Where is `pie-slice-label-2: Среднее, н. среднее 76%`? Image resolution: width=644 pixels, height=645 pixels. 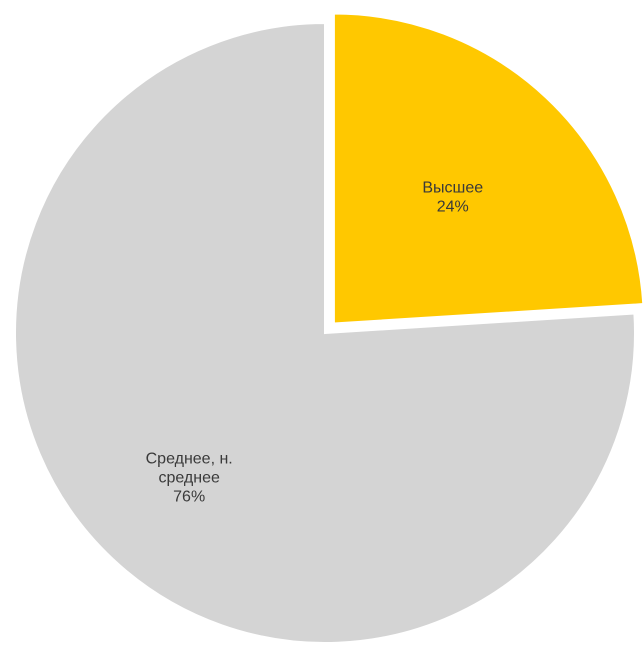 pie-slice-label-2: Среднее, н. среднее 76% is located at coordinates (189, 478).